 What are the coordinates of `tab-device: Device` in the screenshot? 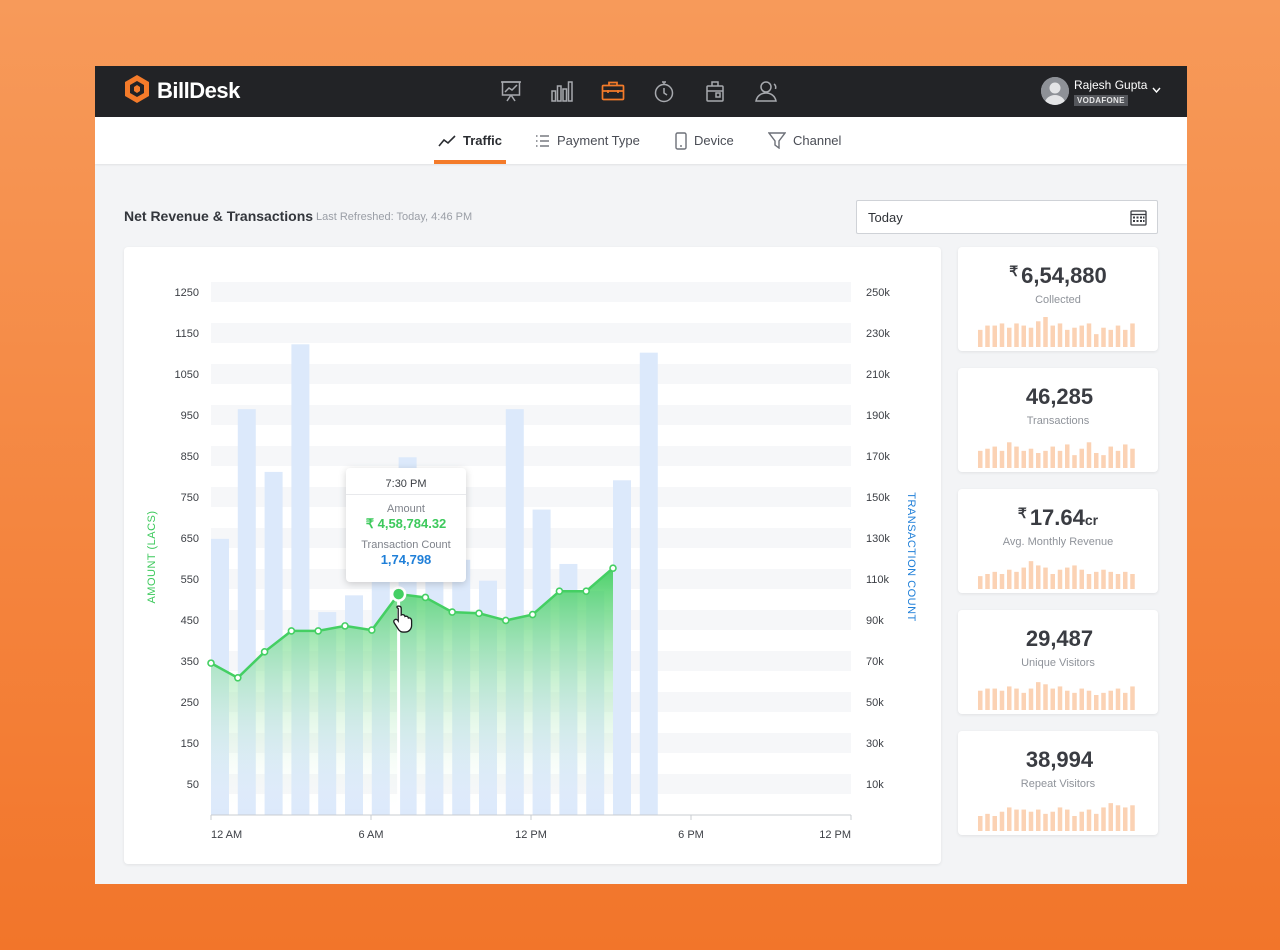 It's located at (704, 140).